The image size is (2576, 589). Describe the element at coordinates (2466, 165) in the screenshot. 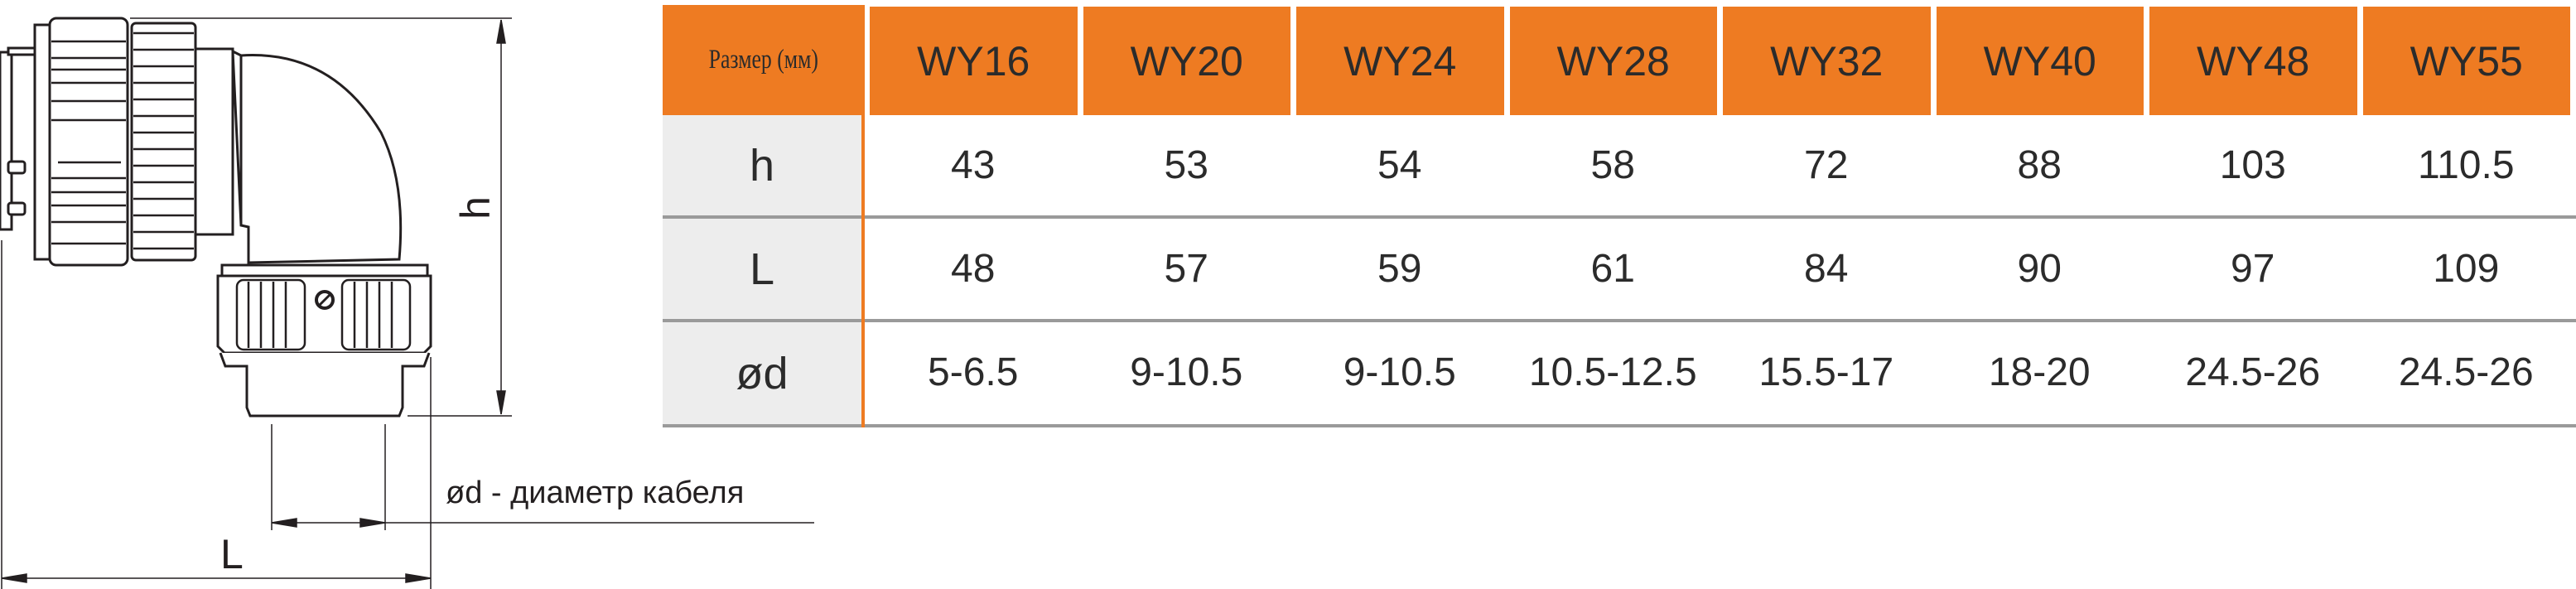

I see `table-cell: 110.5` at that location.